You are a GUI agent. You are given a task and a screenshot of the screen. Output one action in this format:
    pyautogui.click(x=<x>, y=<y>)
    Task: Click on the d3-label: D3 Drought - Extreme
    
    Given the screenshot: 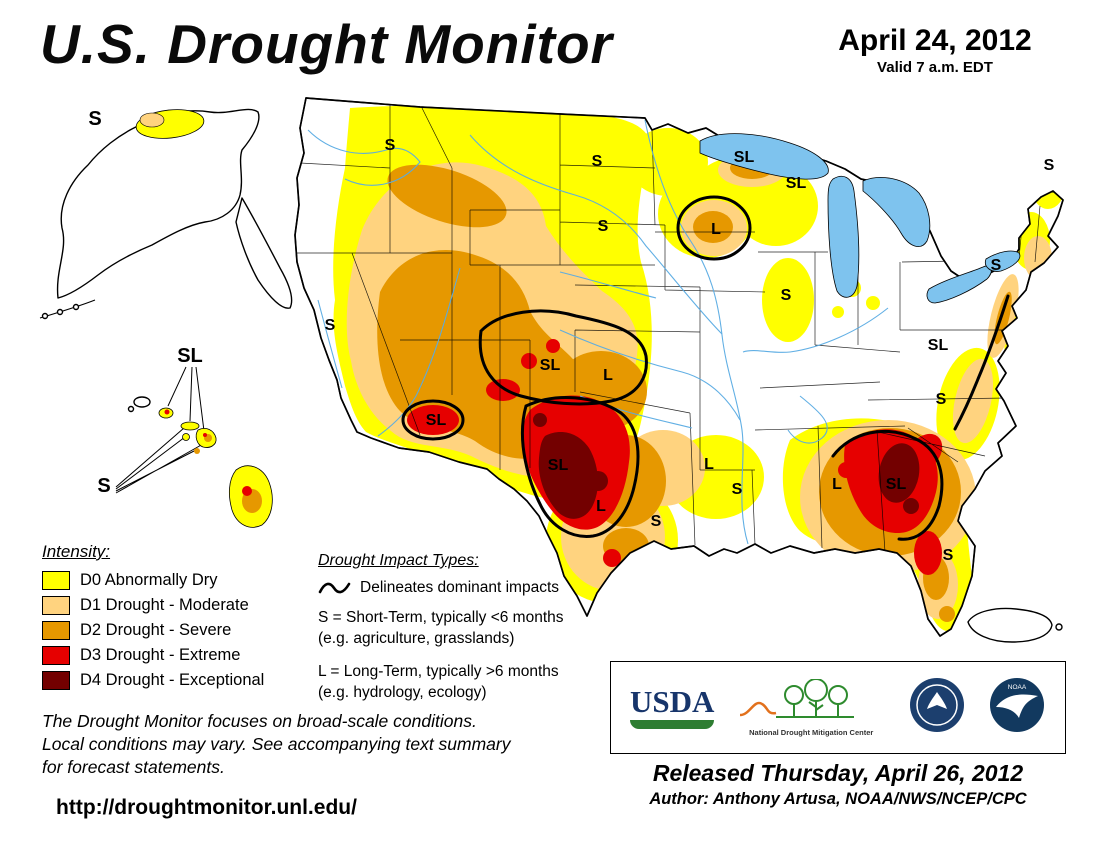 What is the action you would take?
    pyautogui.click(x=160, y=655)
    